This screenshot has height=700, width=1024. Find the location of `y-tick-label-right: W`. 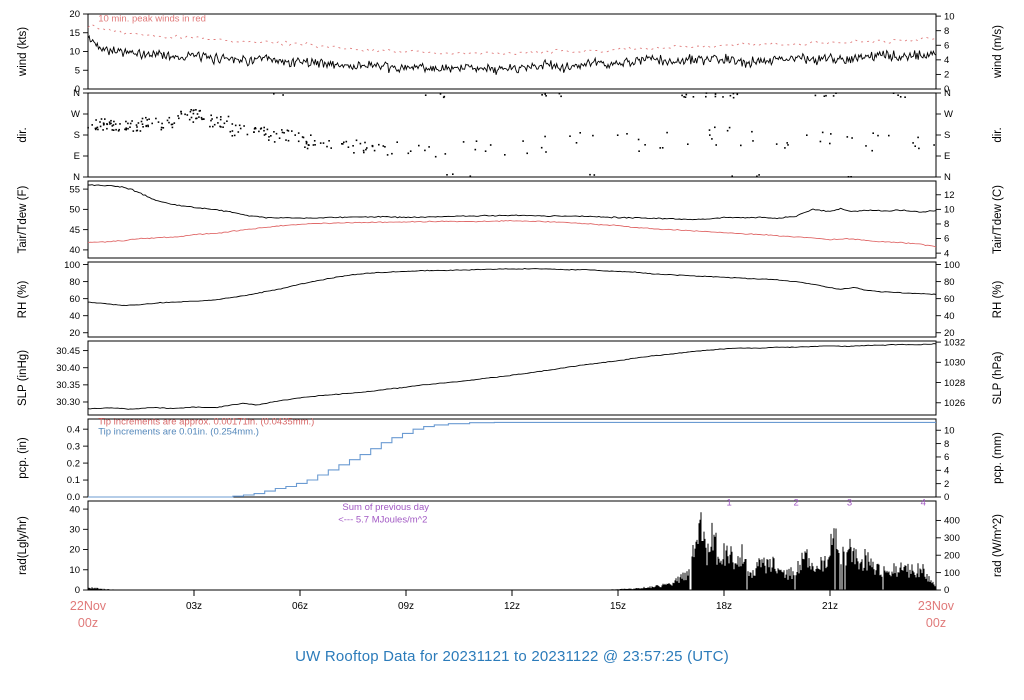

y-tick-label-right: W is located at coordinates (948, 114).